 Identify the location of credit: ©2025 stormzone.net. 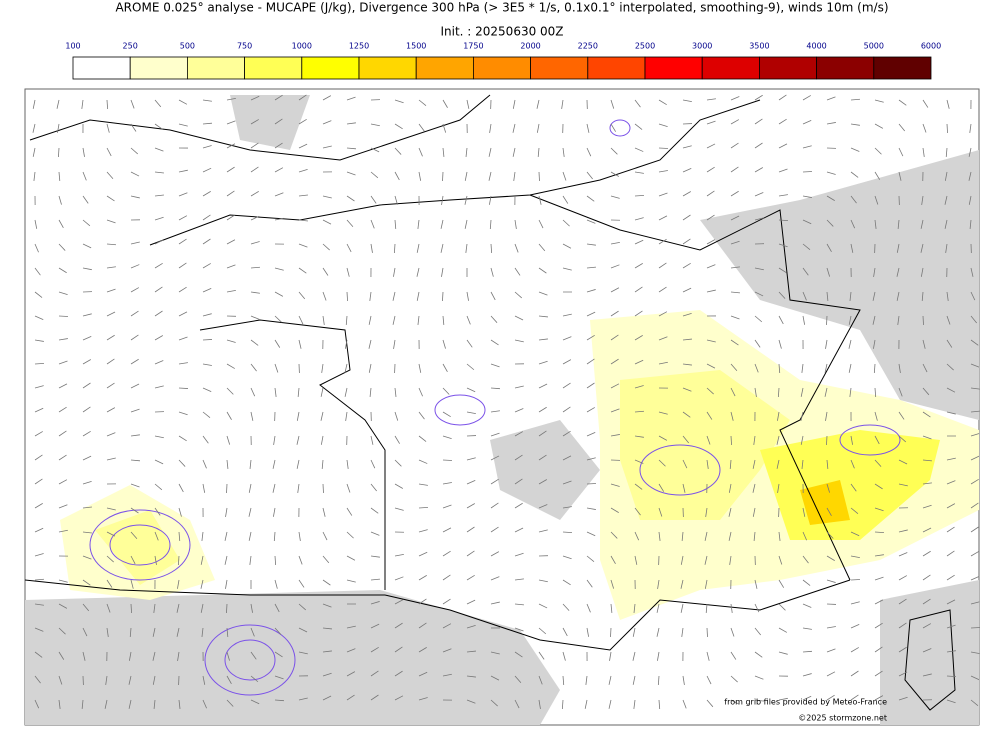
(842, 718).